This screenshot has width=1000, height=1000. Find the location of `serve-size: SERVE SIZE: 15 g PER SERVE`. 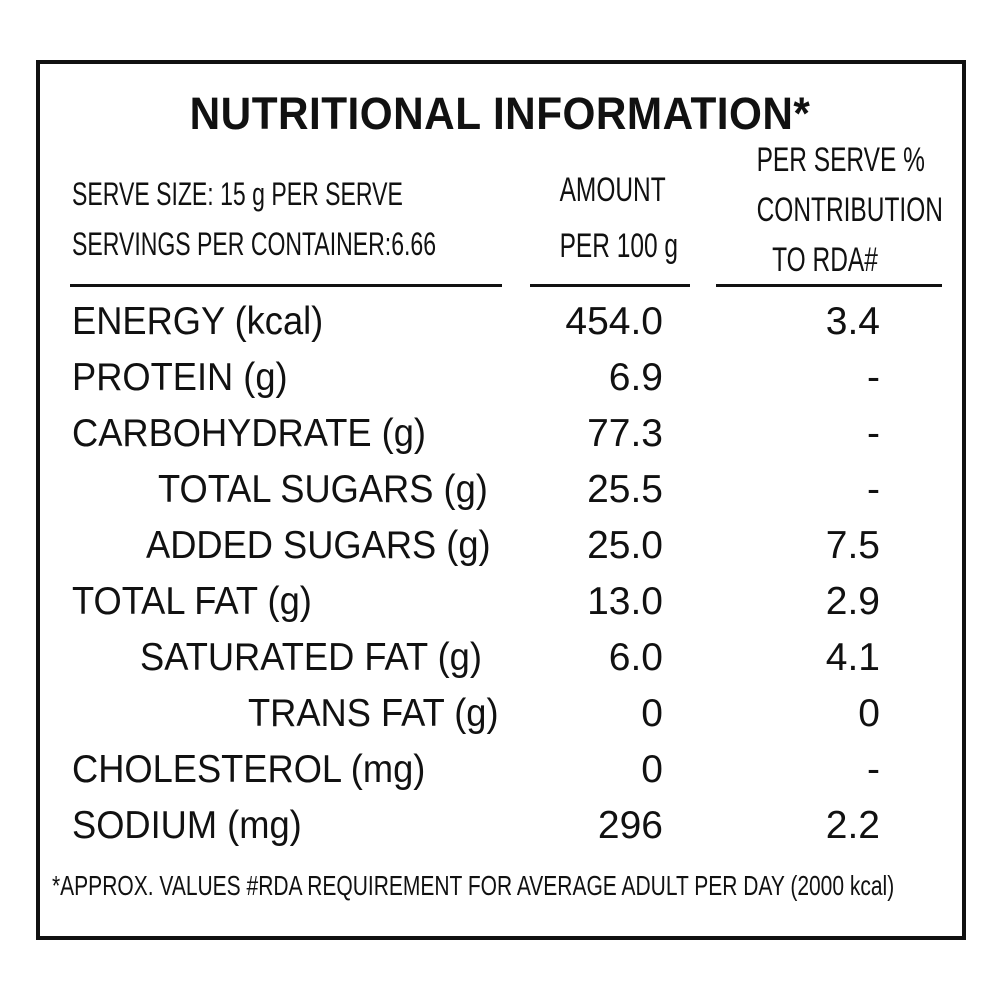

serve-size: SERVE SIZE: 15 g PER SERVE is located at coordinates (237, 194).